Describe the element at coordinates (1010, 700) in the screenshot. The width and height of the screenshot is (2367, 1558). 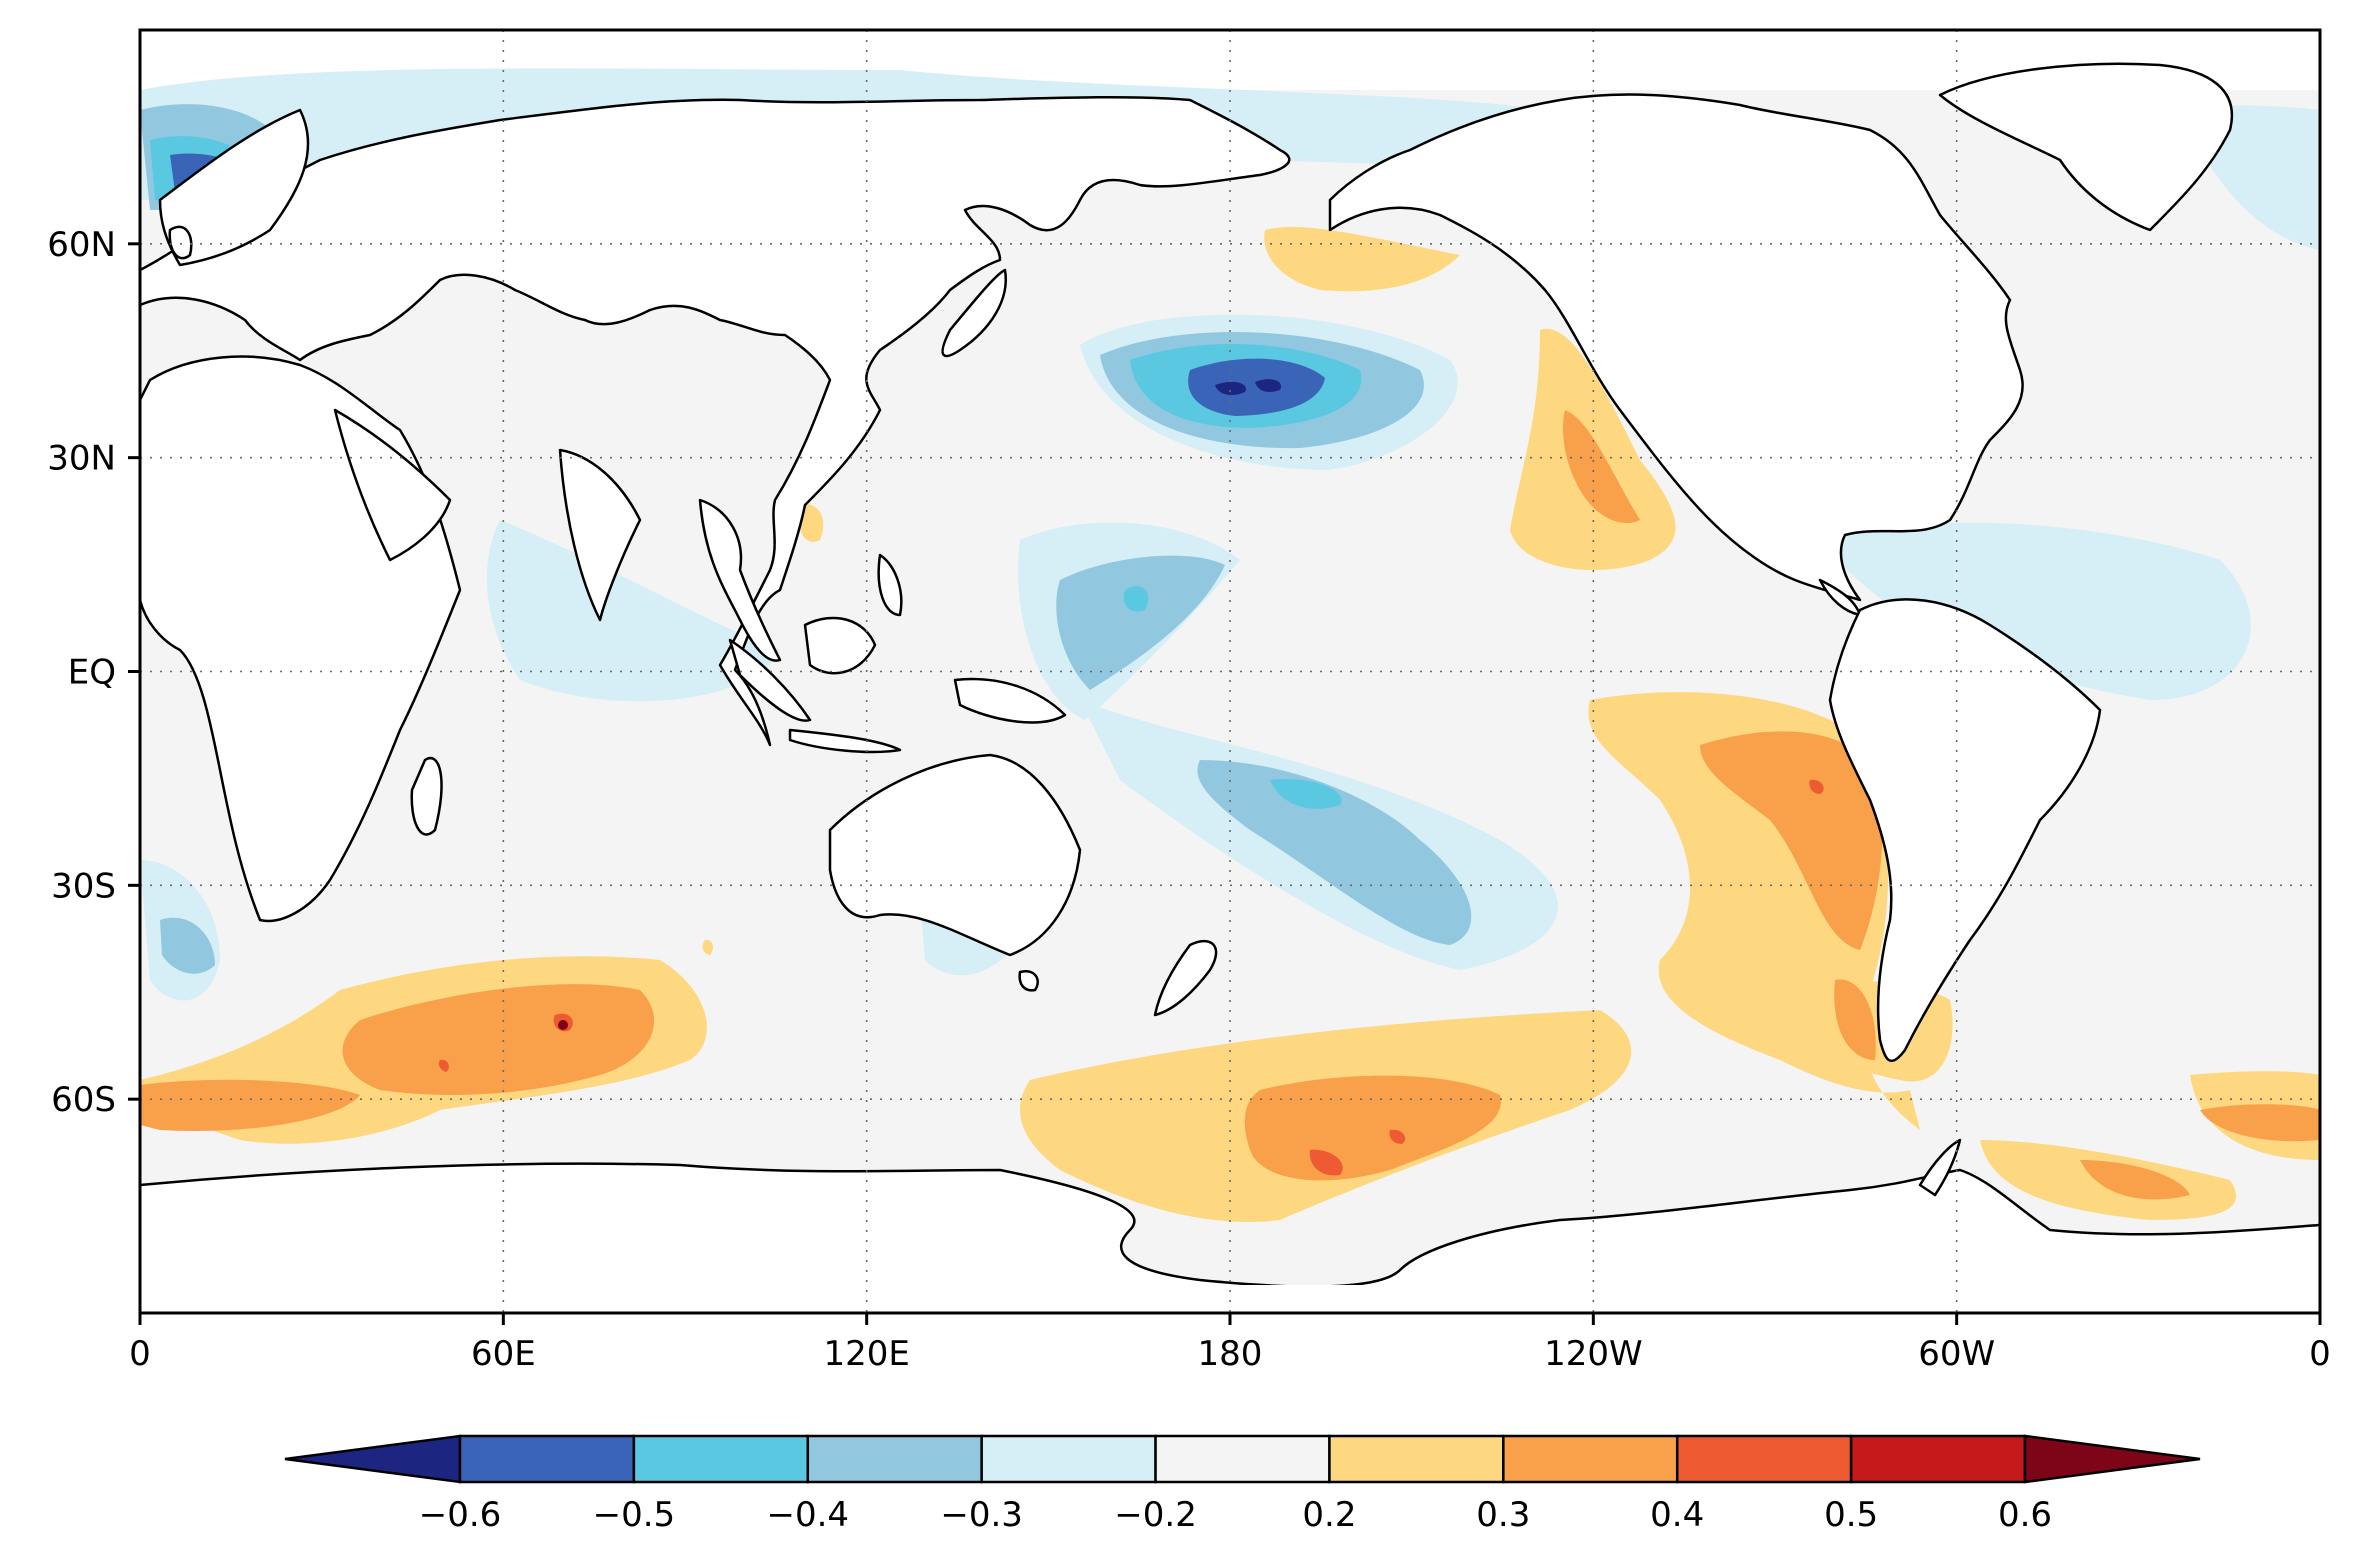
I see `landmass-new-guinea` at that location.